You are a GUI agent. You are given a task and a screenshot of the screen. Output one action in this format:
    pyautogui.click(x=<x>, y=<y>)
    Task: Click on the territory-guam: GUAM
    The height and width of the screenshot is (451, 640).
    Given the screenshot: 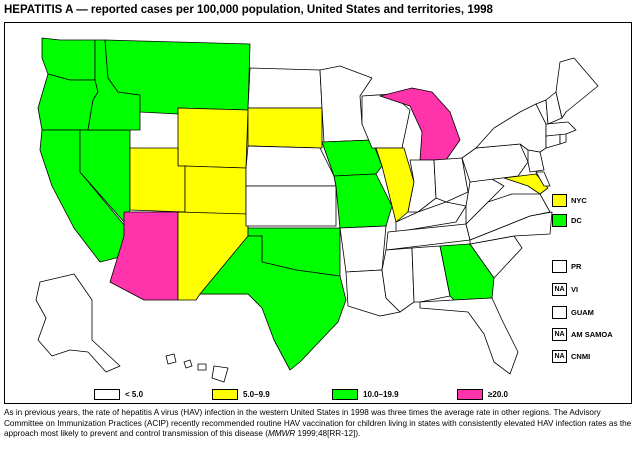 What is the action you would take?
    pyautogui.click(x=573, y=312)
    